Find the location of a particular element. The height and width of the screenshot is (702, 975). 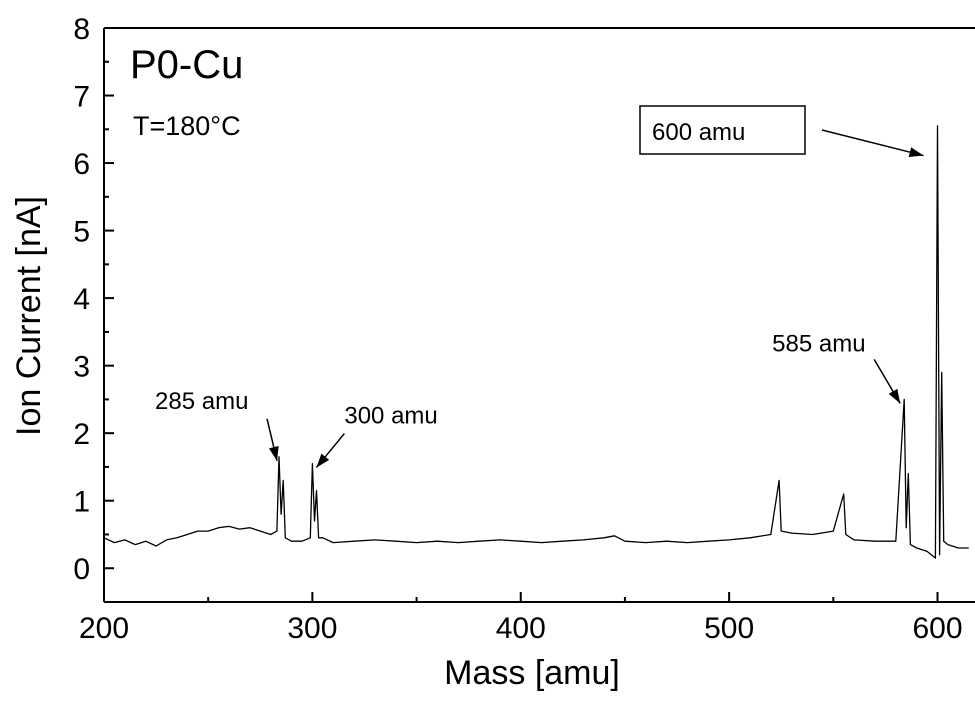

y-tick-label: 2 is located at coordinates (81, 434).